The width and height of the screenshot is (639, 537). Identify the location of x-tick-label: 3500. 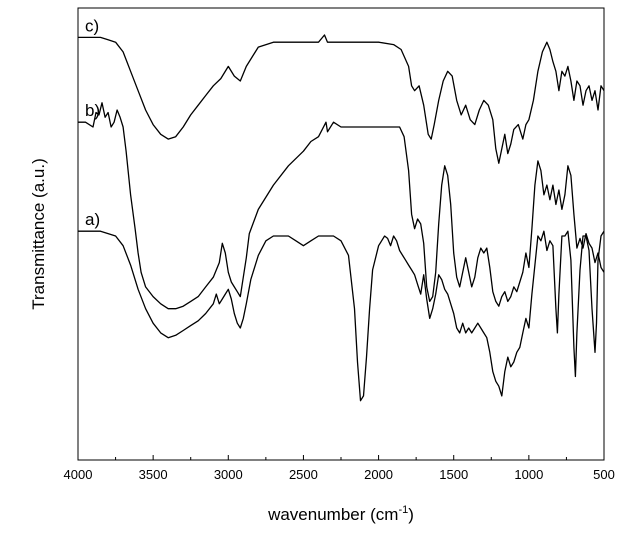
(153, 474).